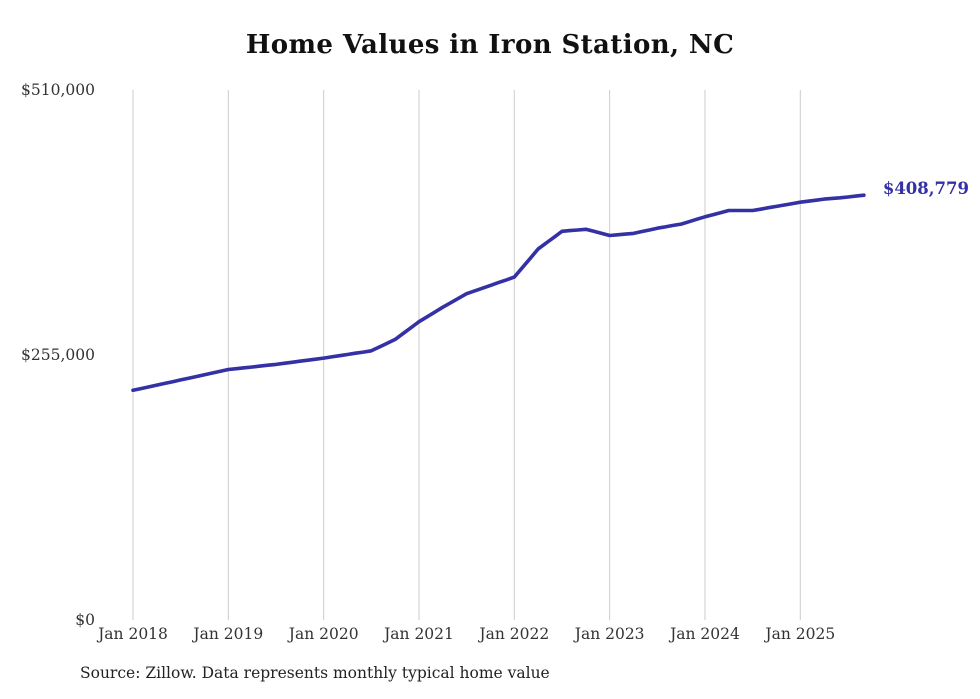 The image size is (980, 699). I want to click on end-value-label: $408,779, so click(926, 188).